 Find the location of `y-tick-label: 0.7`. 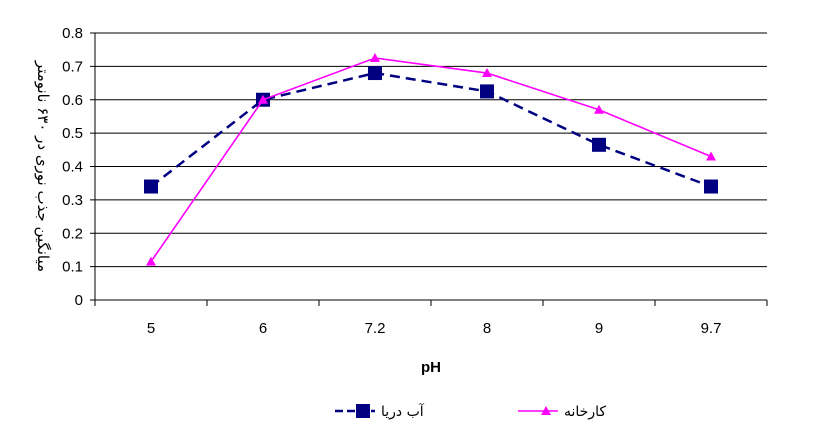

y-tick-label: 0.7 is located at coordinates (72, 66).